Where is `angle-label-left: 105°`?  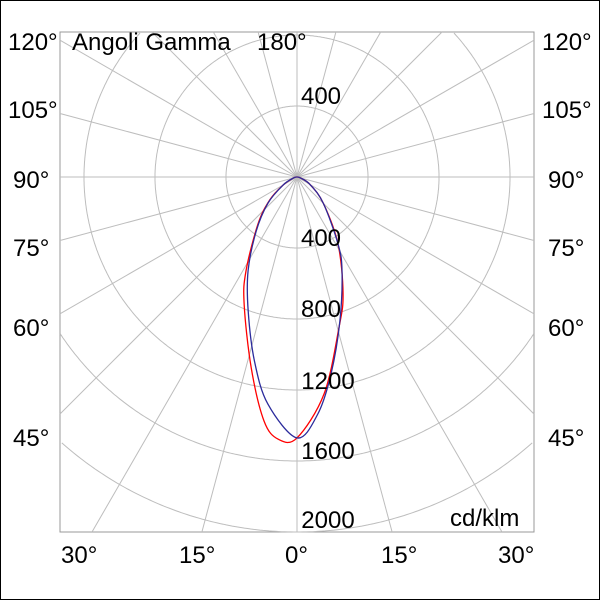 angle-label-left: 105° is located at coordinates (33, 110).